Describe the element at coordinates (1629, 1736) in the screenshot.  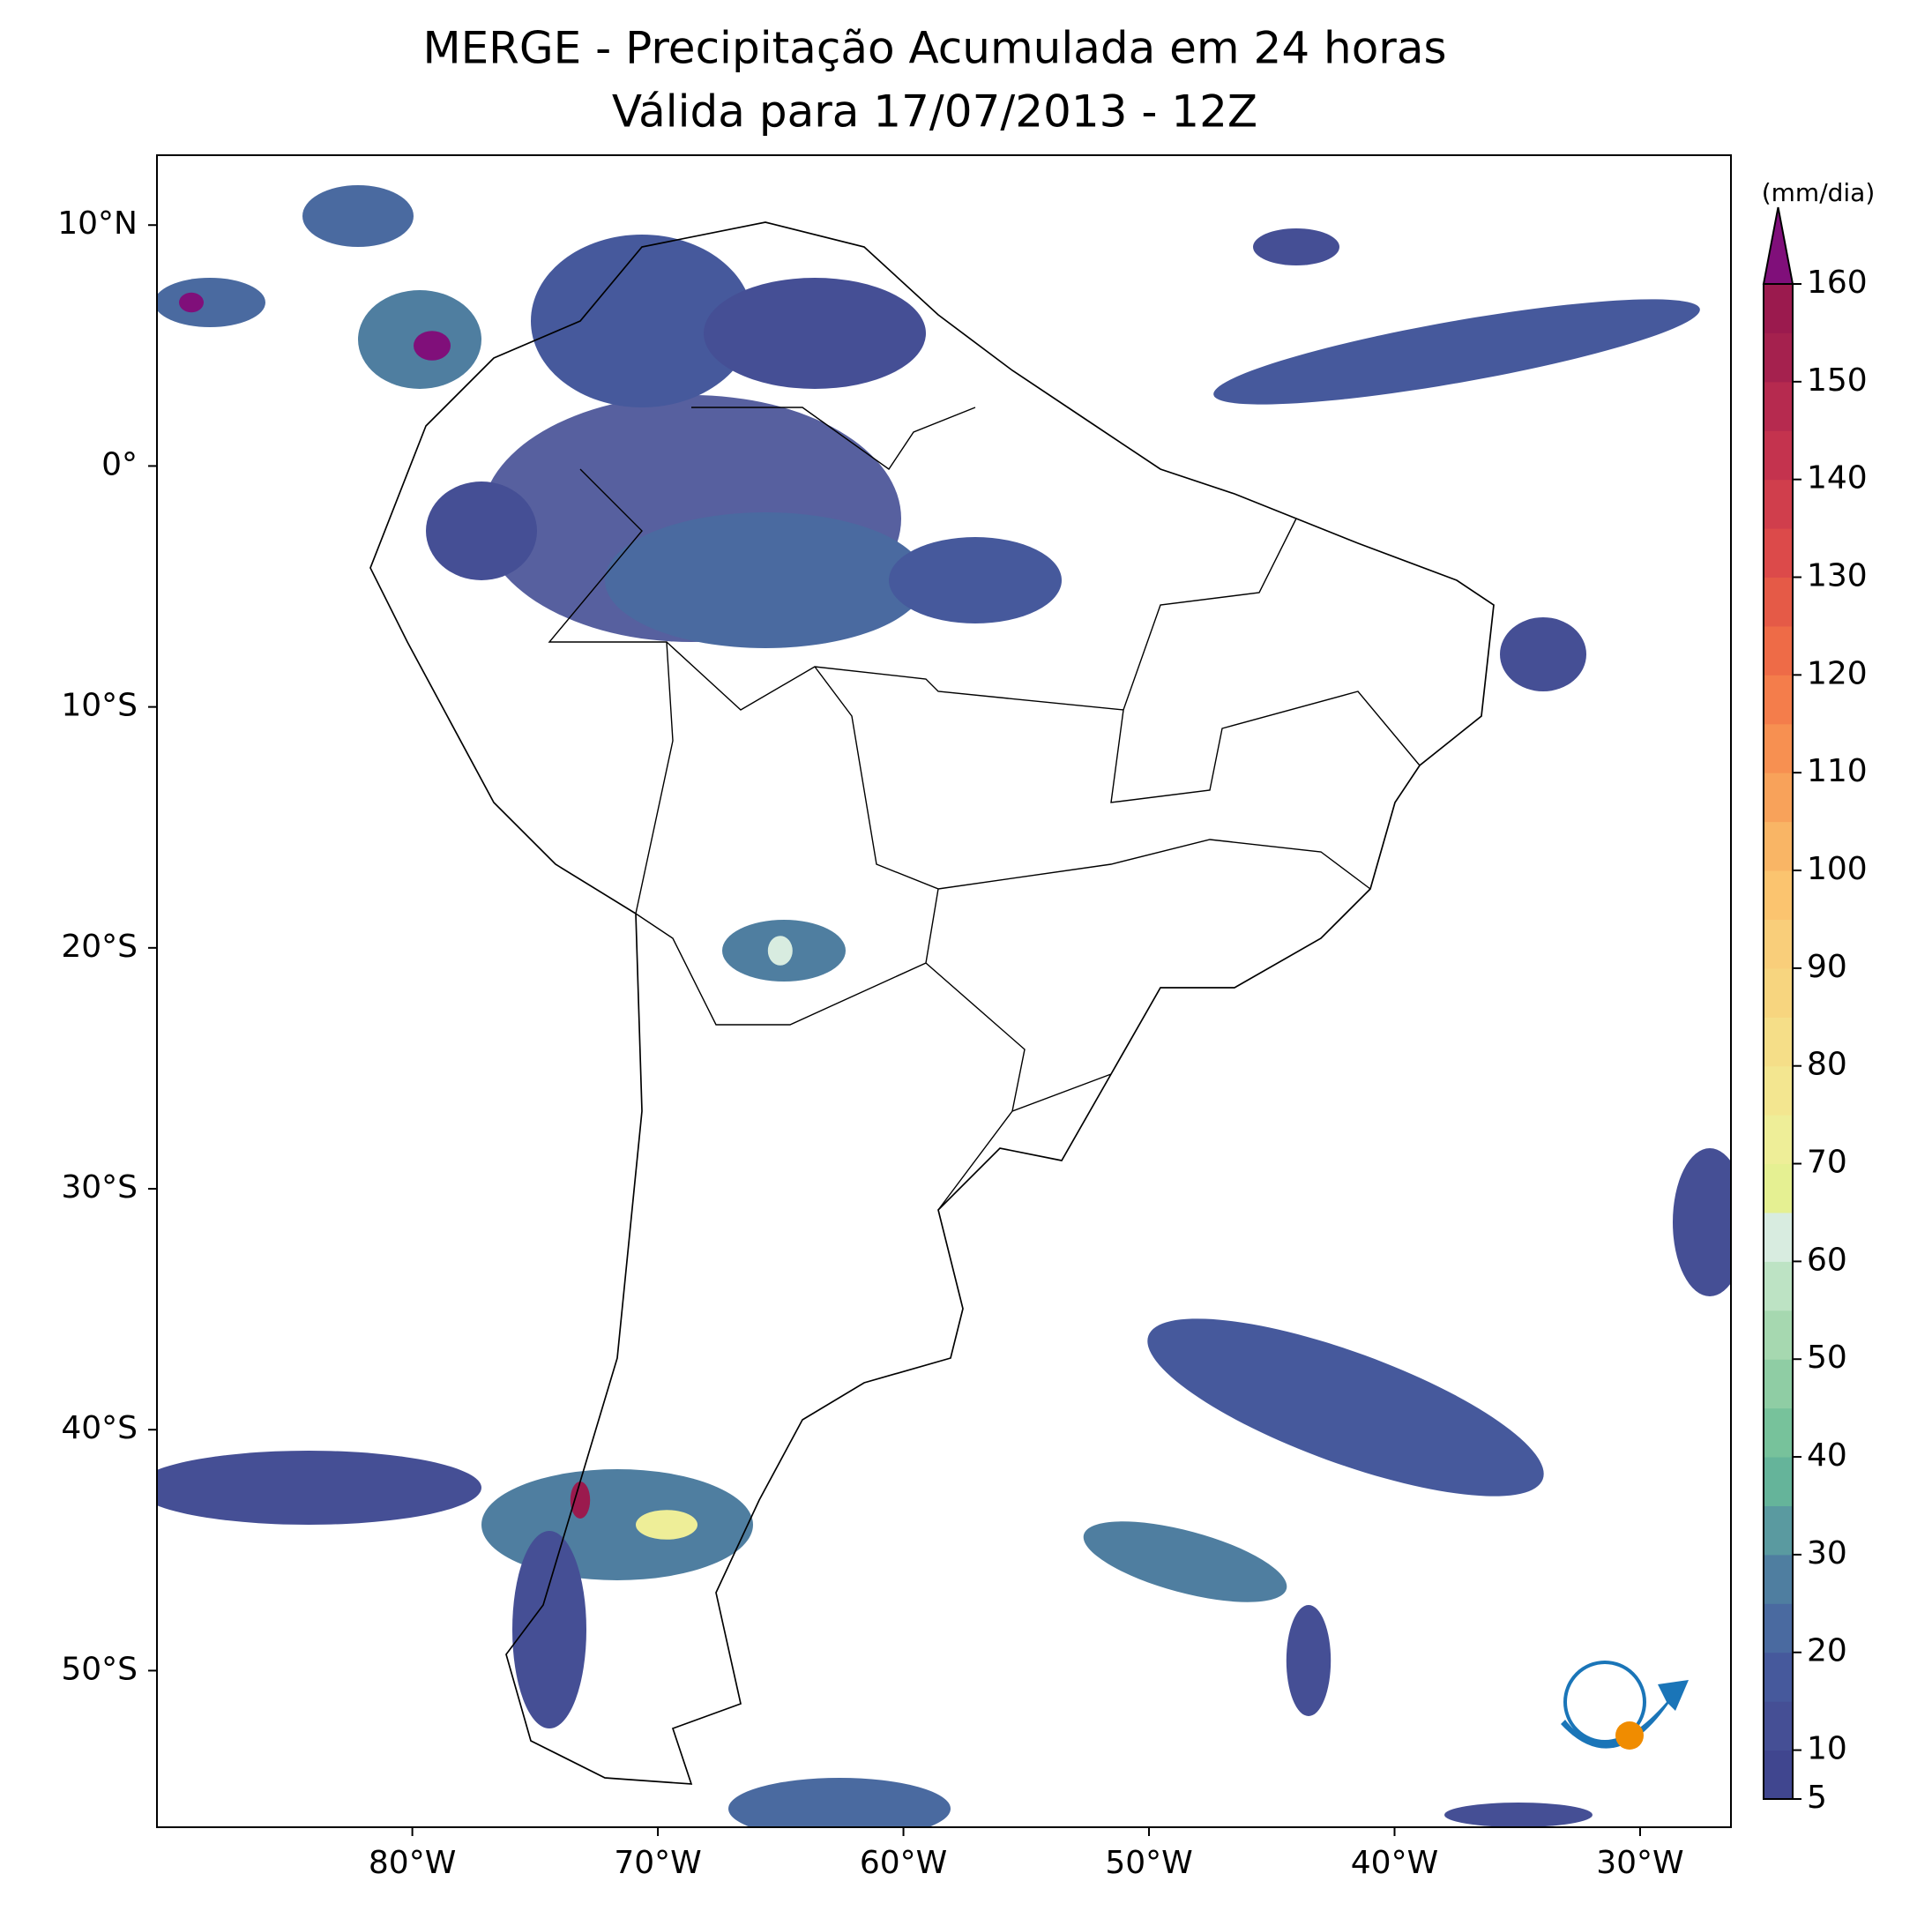
I see `logo-dot` at that location.